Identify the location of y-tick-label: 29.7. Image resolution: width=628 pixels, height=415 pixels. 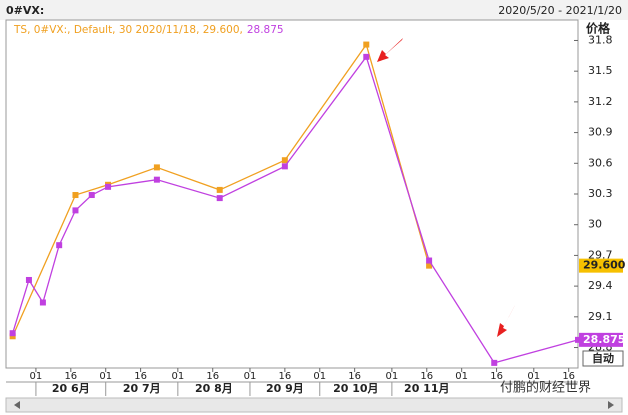
(600, 254).